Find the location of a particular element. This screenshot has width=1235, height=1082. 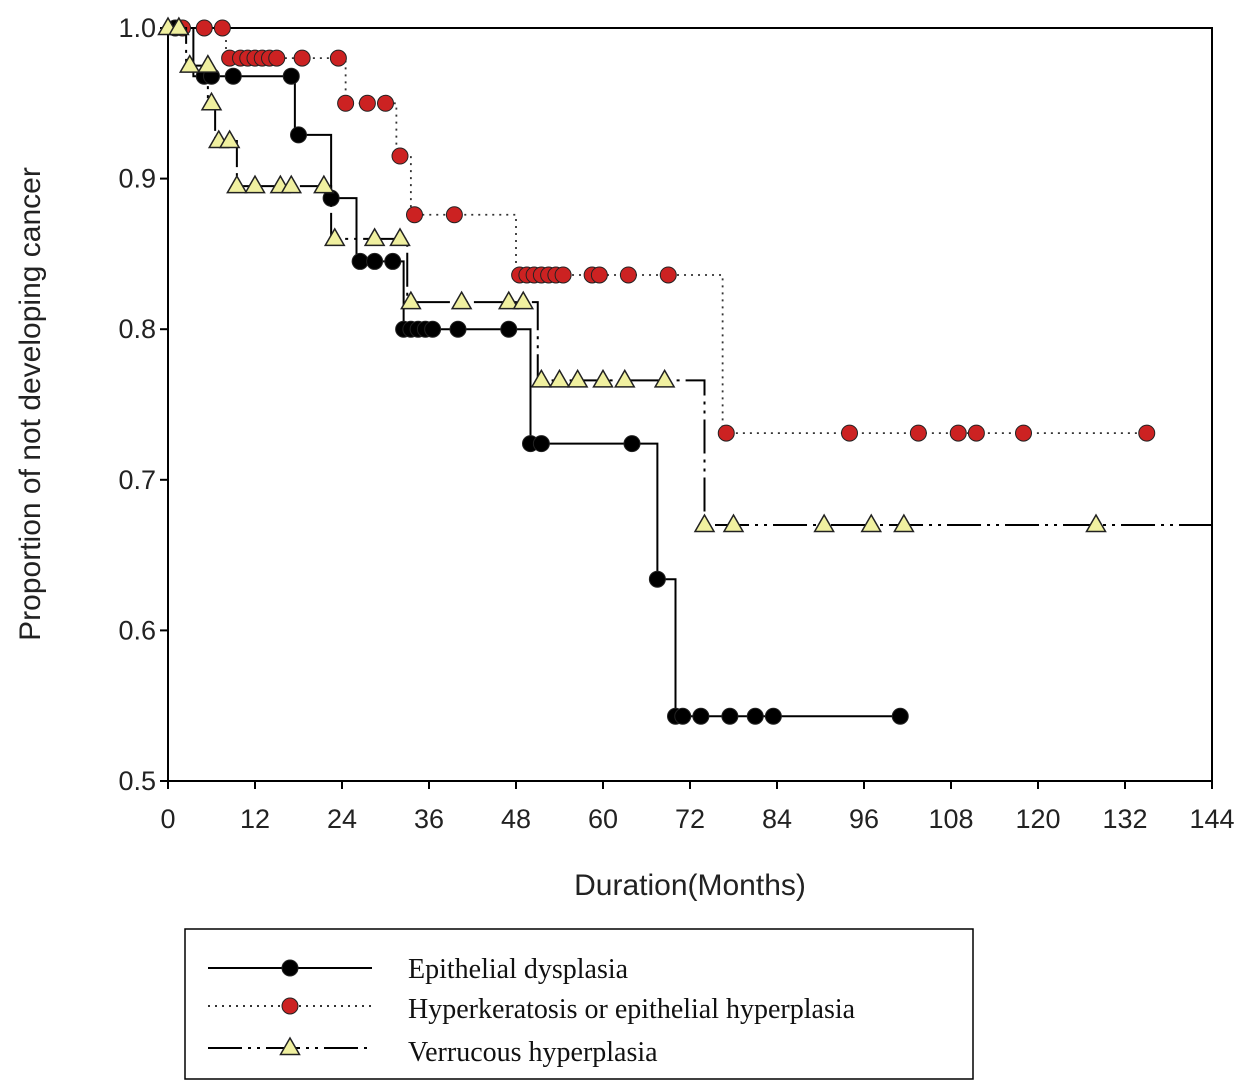

x-tick-label: 132 is located at coordinates (1124, 819).